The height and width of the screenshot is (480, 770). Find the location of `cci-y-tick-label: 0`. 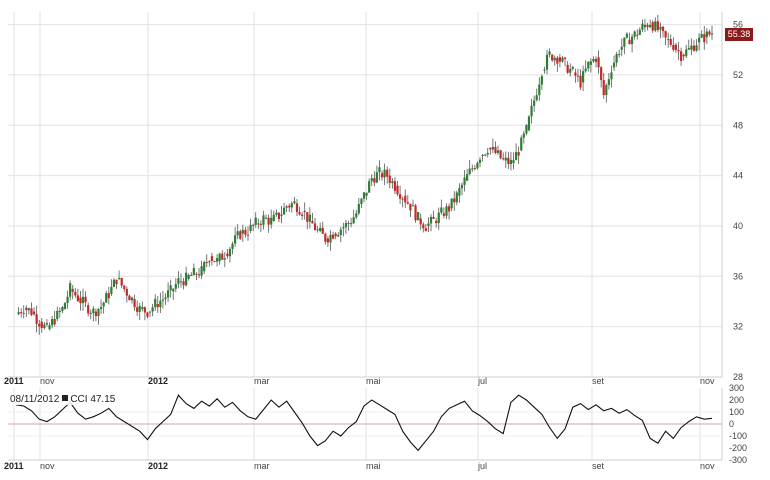

cci-y-tick-label: 0 is located at coordinates (731, 424).